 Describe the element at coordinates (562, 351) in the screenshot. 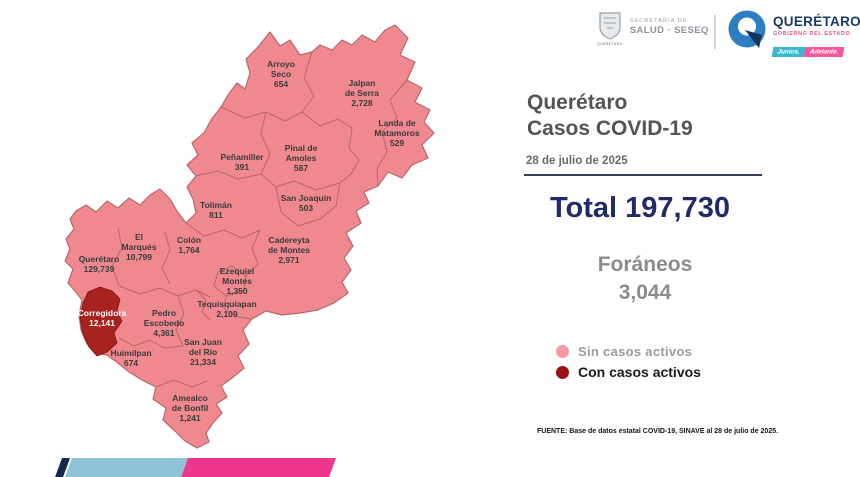

I see `sin-casos-dot-icon` at that location.